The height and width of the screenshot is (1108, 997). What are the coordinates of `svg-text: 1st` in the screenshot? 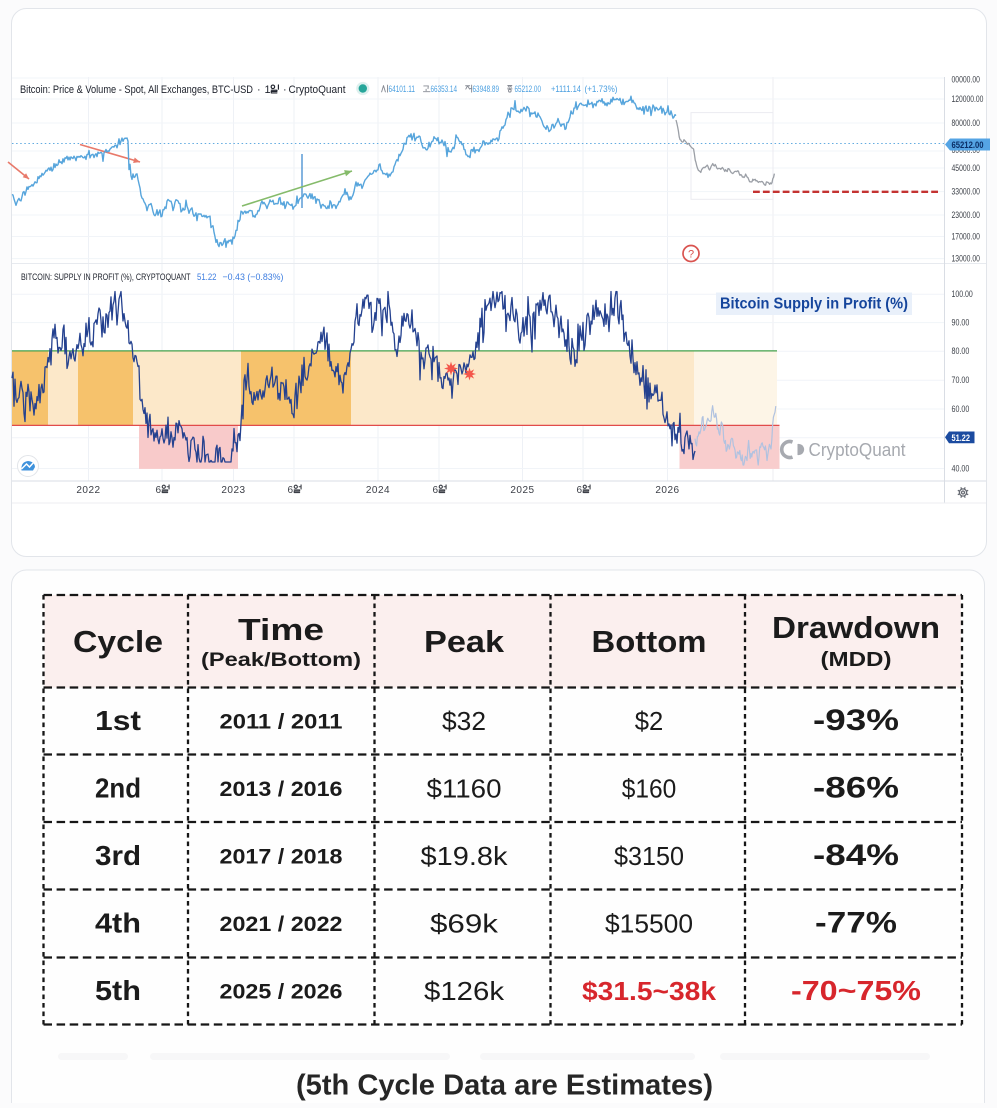 It's located at (118, 720).